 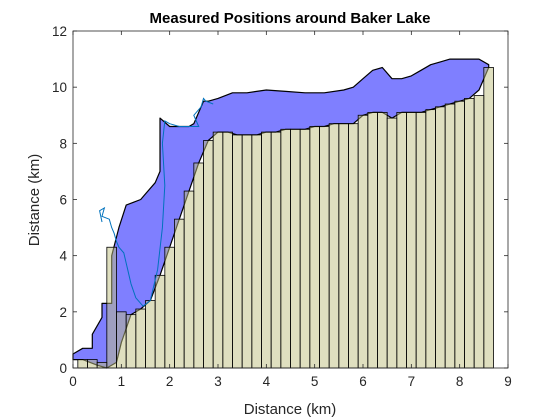 I want to click on raw-trace-line, so click(x=156, y=202).